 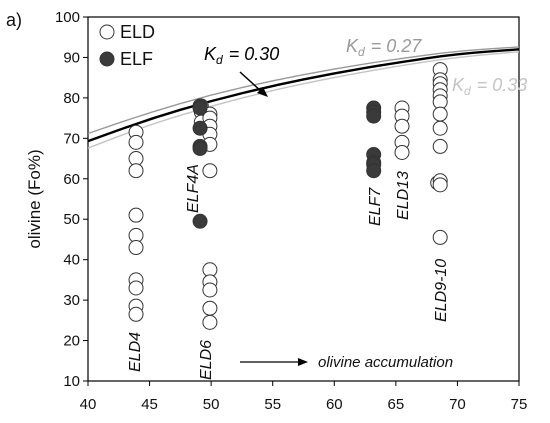 What do you see at coordinates (71, 381) in the screenshot?
I see `y-tick-label: 10` at bounding box center [71, 381].